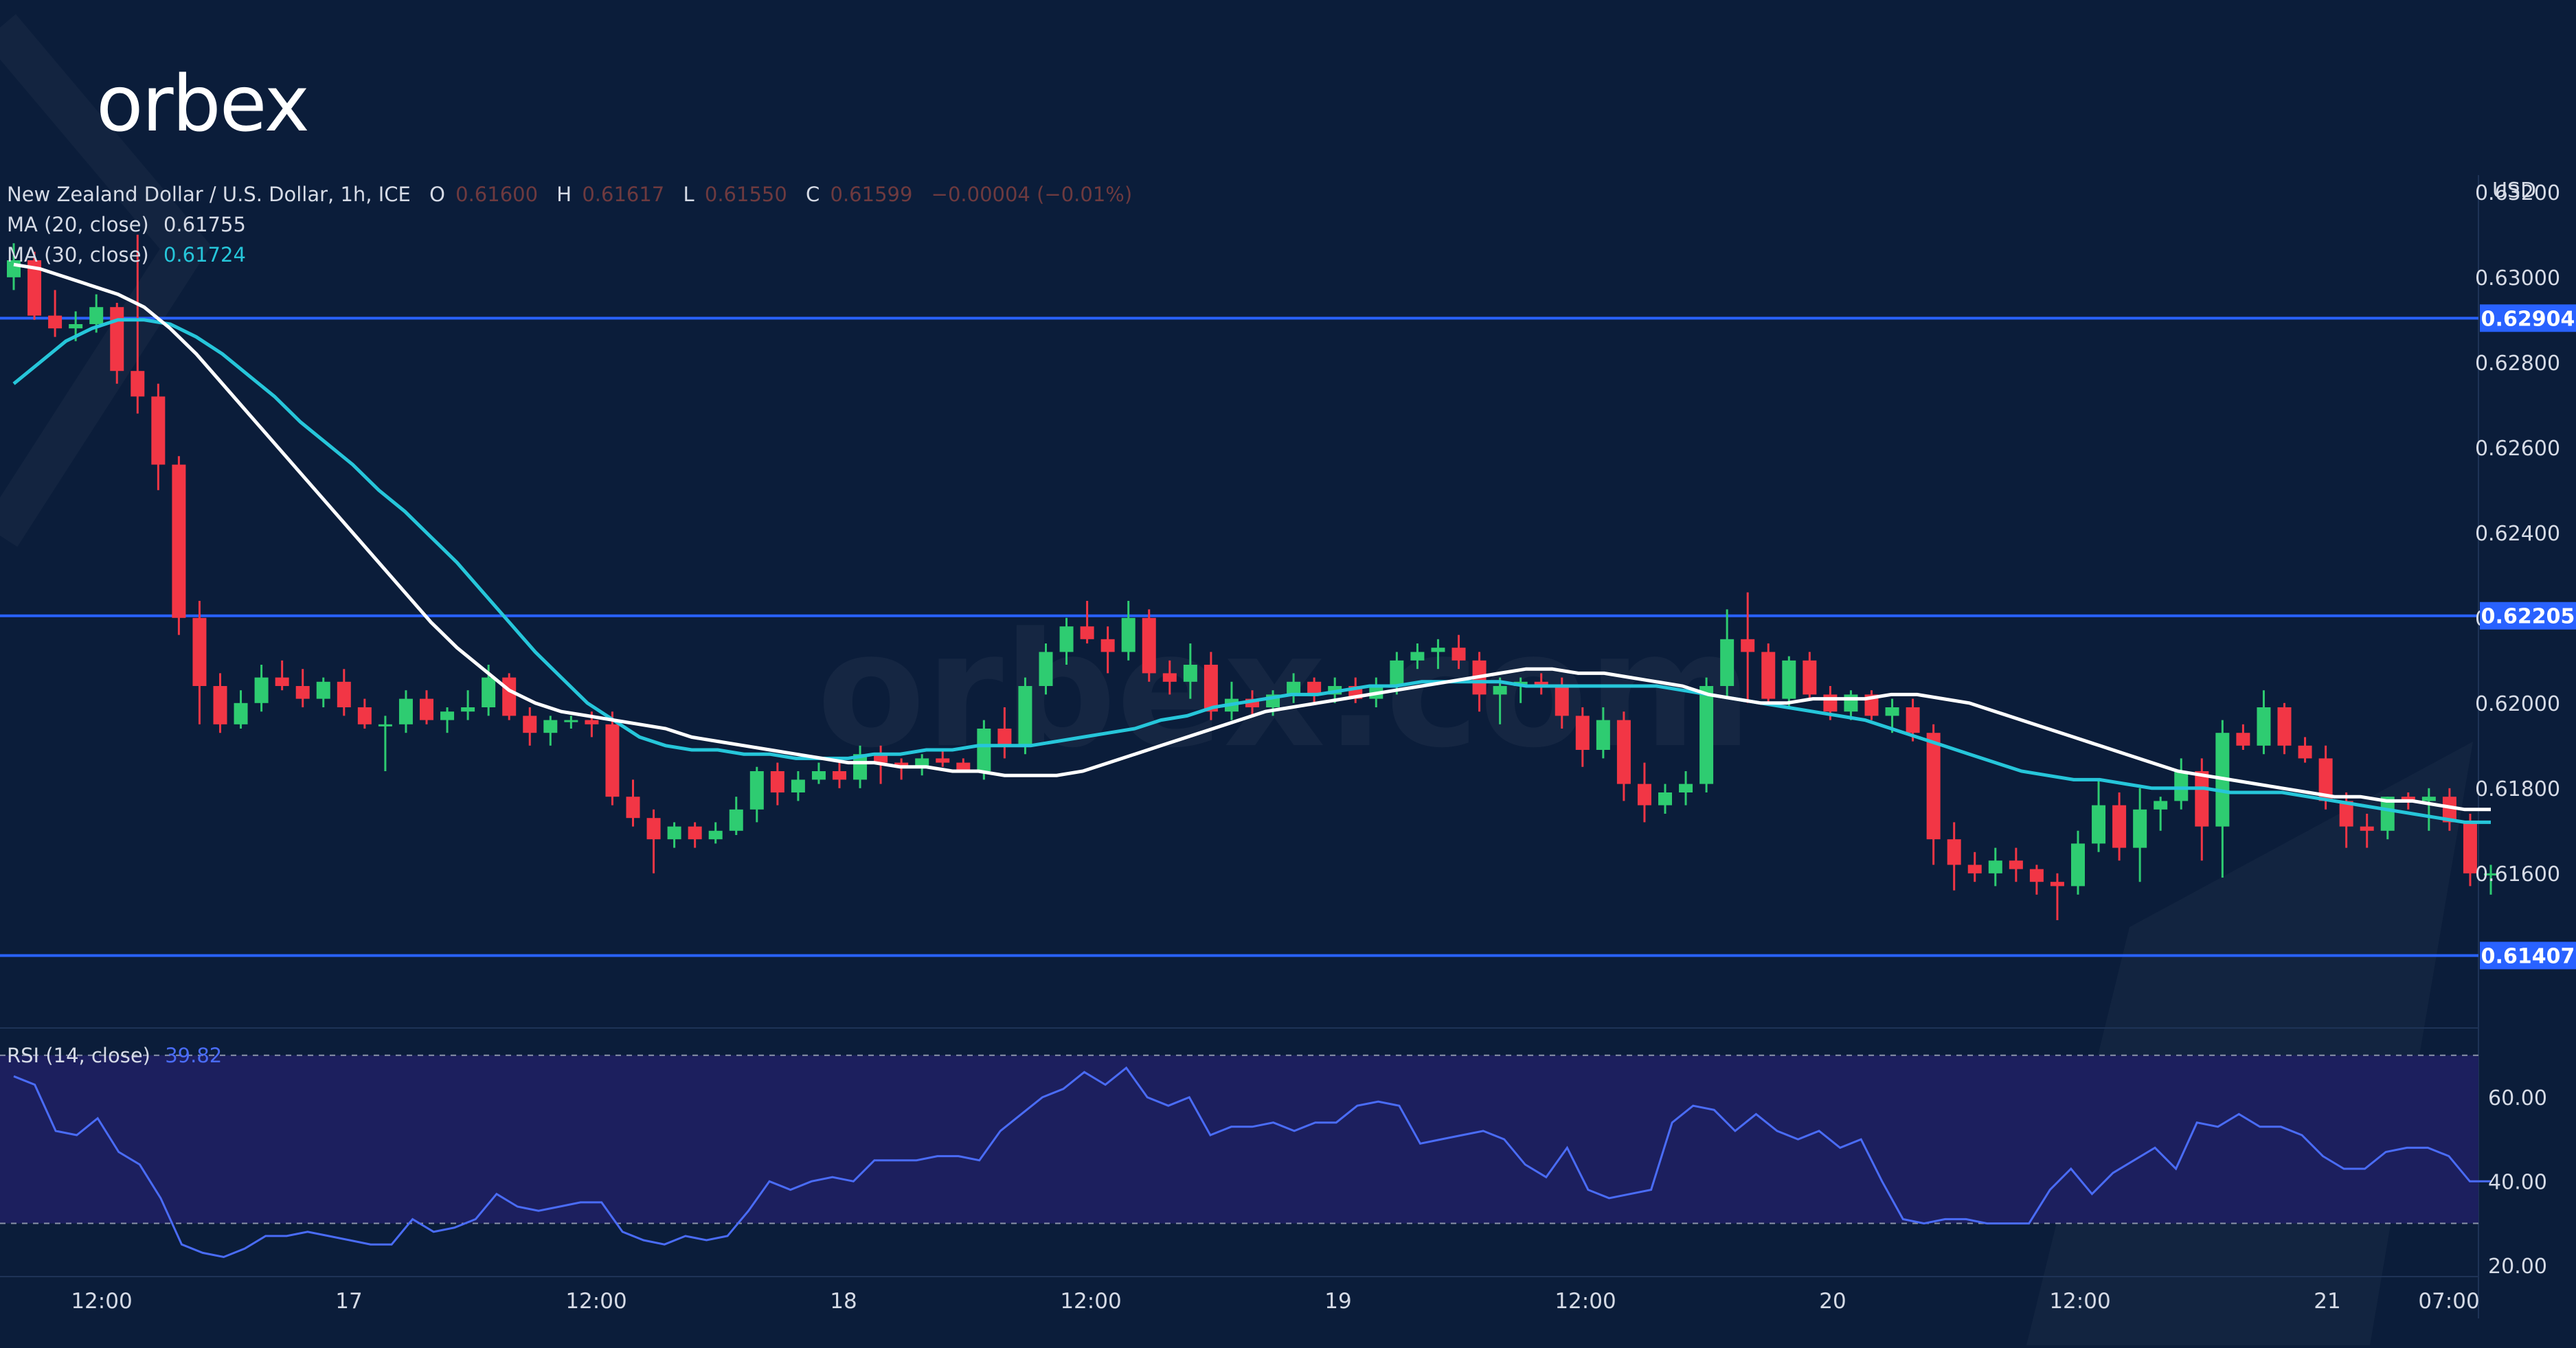 This screenshot has height=1348, width=2576. I want to click on price-tick-label: 0.62000, so click(2517, 704).